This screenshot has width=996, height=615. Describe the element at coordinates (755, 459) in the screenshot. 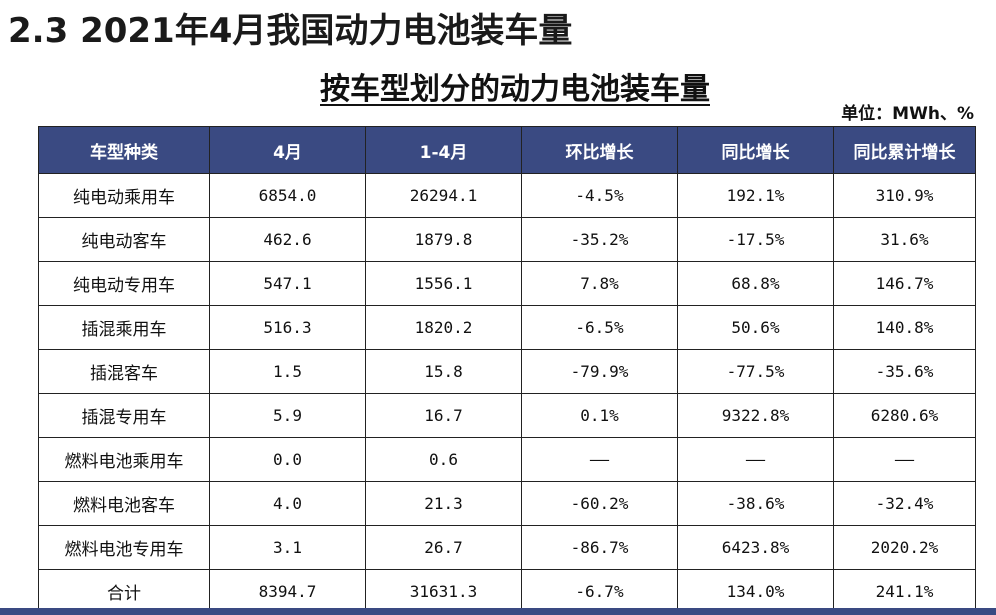

I see `cell-yoy-growth: ——` at that location.